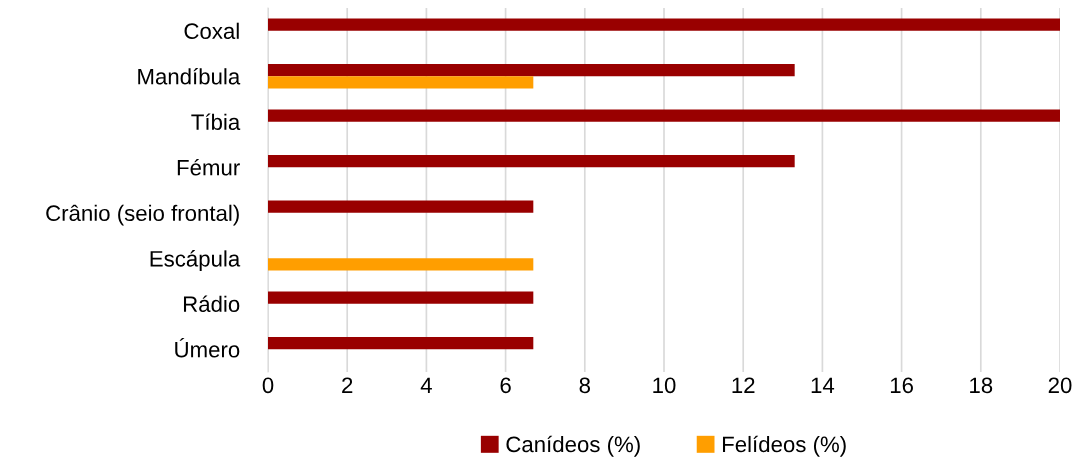 The width and height of the screenshot is (1079, 469). Describe the element at coordinates (573, 446) in the screenshot. I see `legend-label: Canídeos (%)` at that location.